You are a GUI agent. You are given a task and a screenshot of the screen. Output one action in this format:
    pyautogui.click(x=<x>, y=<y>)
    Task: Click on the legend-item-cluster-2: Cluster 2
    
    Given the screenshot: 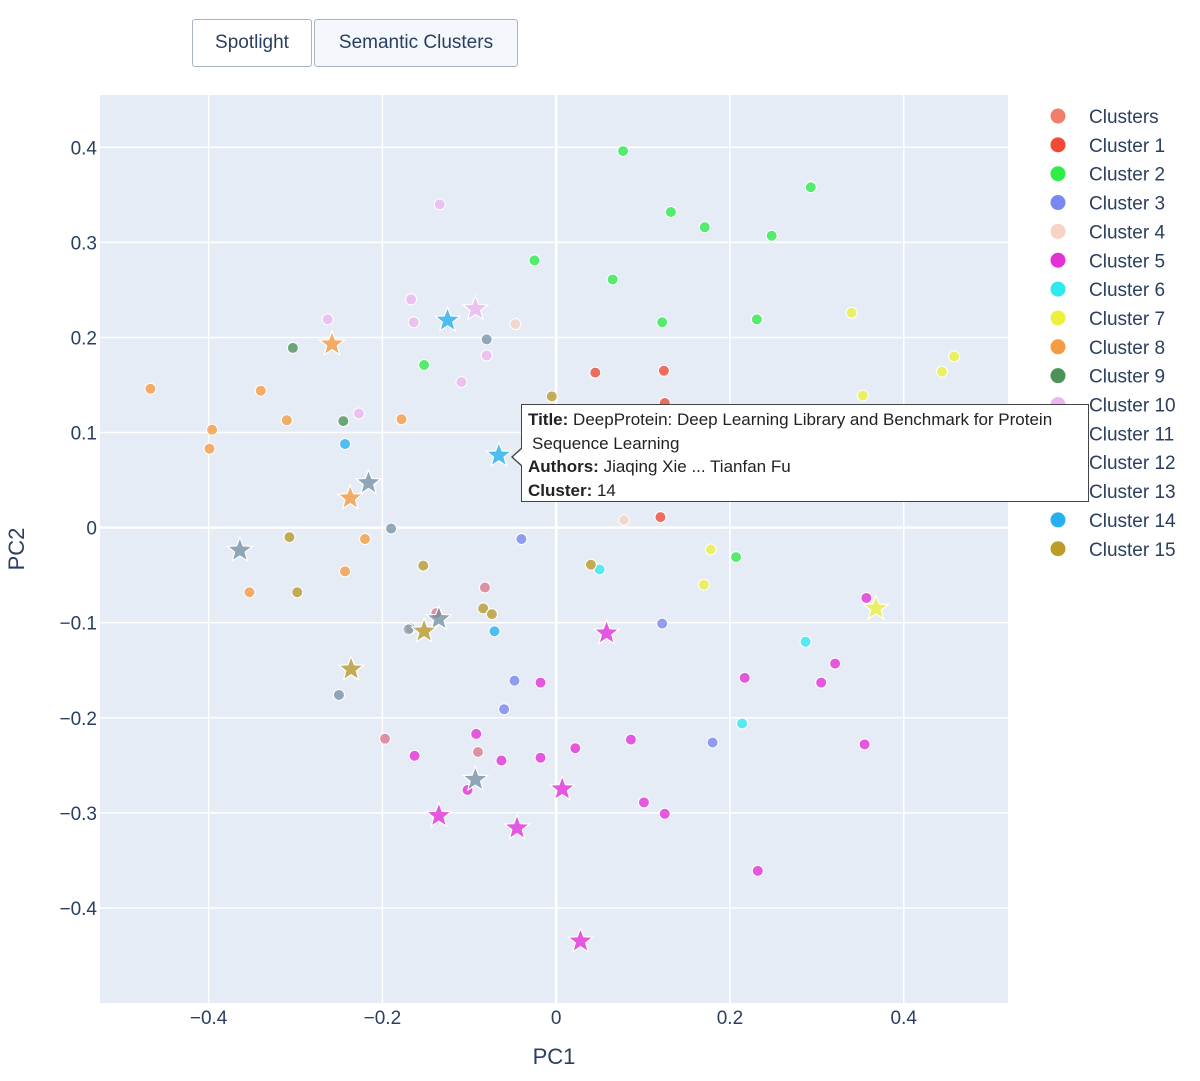 What is the action you would take?
    pyautogui.click(x=1108, y=175)
    